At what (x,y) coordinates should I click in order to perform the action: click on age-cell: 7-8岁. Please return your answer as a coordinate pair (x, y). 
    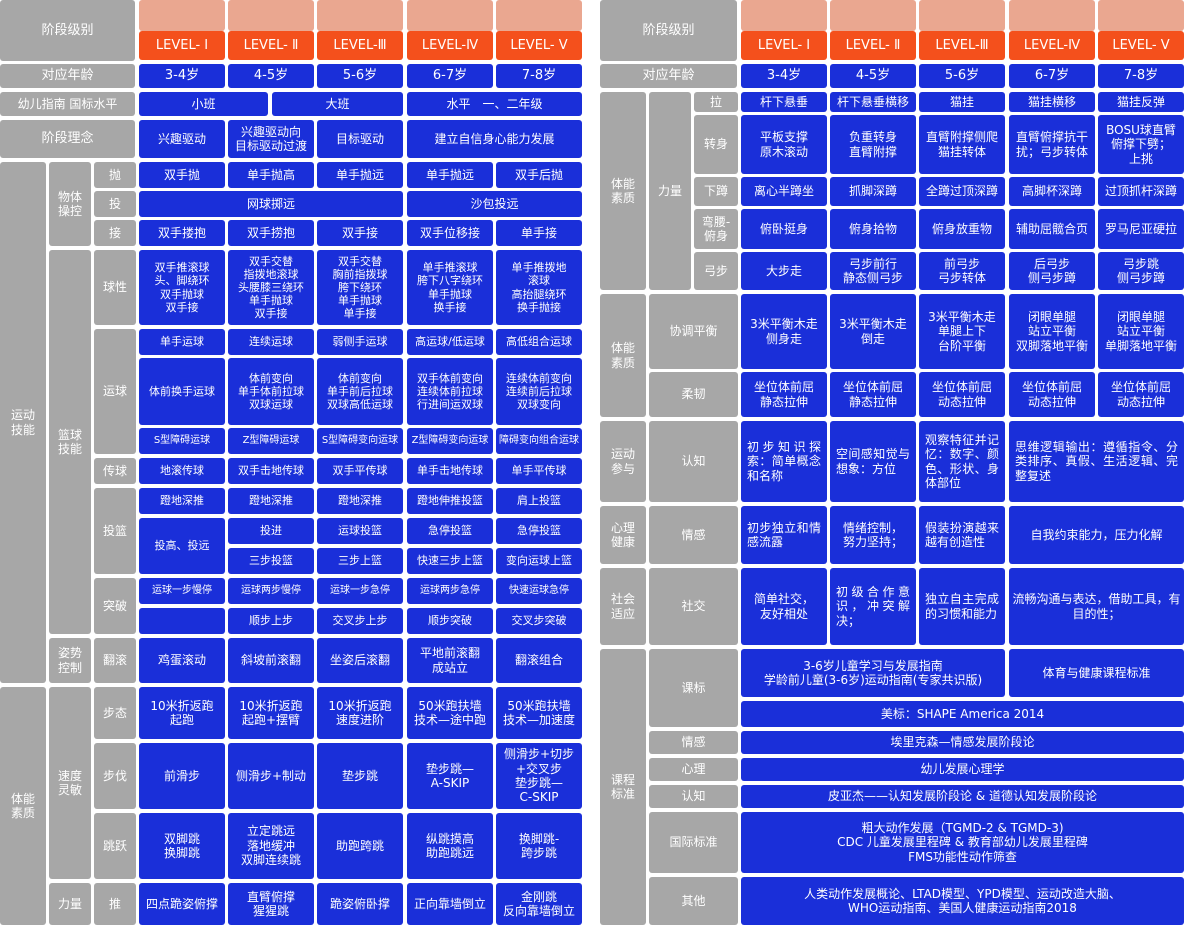
    Looking at the image, I should click on (539, 76).